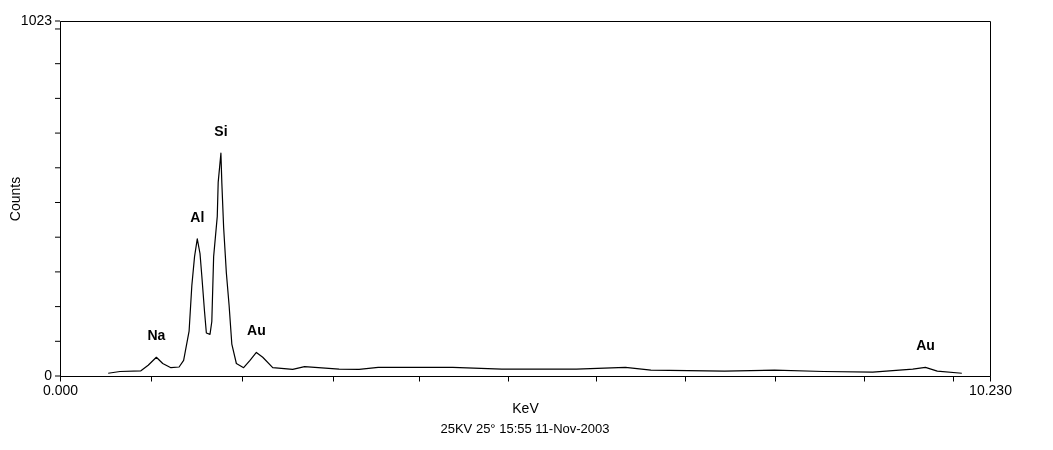 The image size is (1053, 450). Describe the element at coordinates (14, 199) in the screenshot. I see `y-axis-title: Counts` at that location.